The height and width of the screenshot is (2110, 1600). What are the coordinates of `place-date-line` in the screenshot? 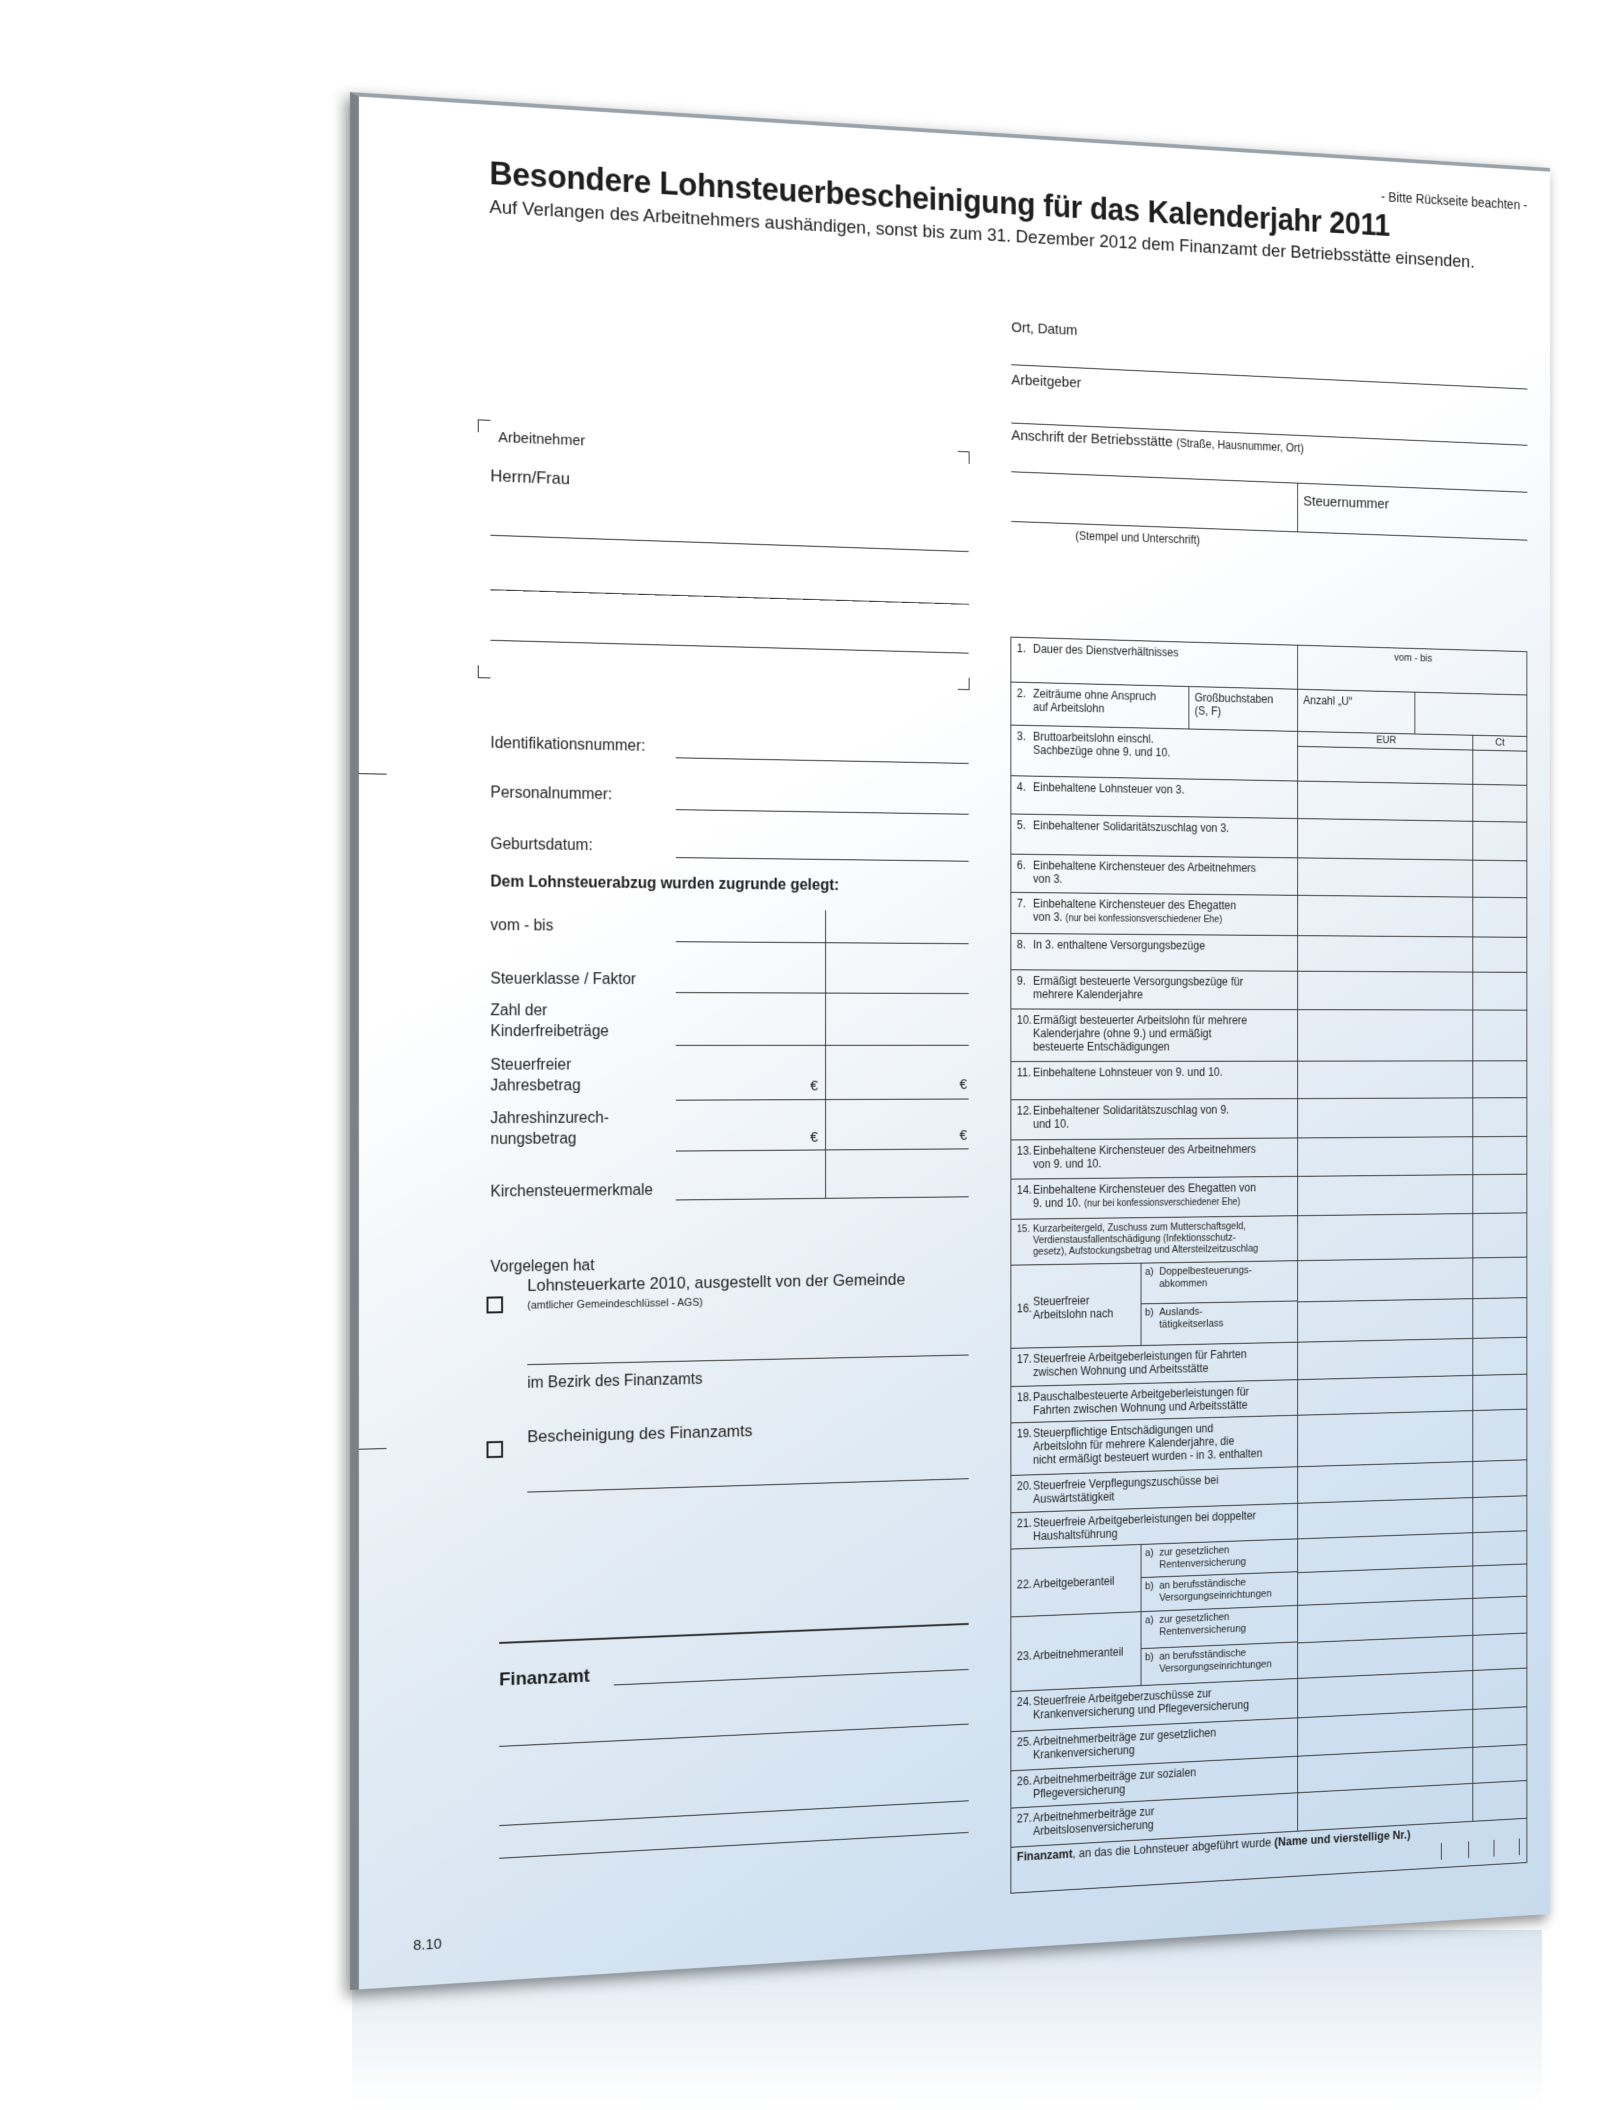 It's located at (1269, 376).